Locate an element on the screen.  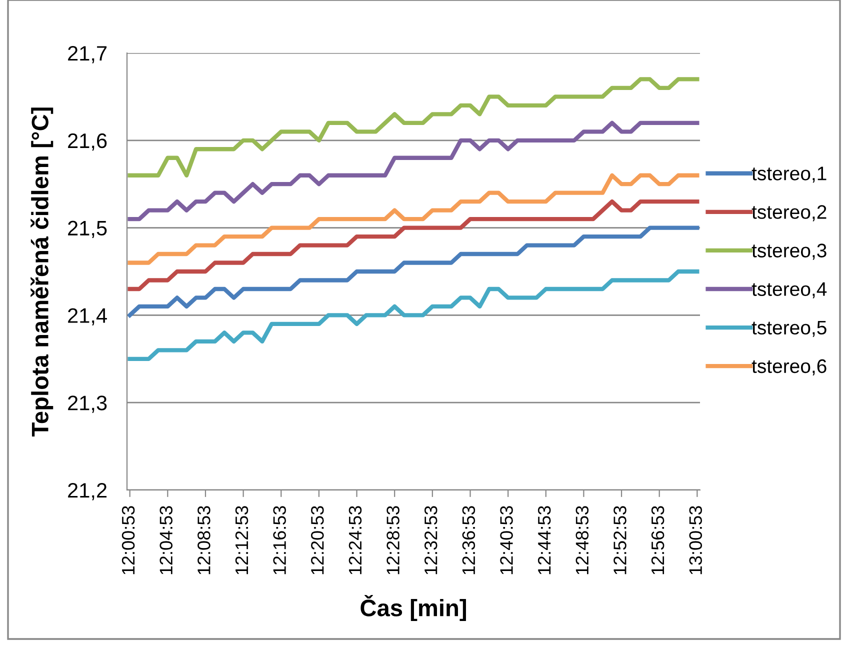
x-tick-label: 13:00:53 is located at coordinates (695, 540).